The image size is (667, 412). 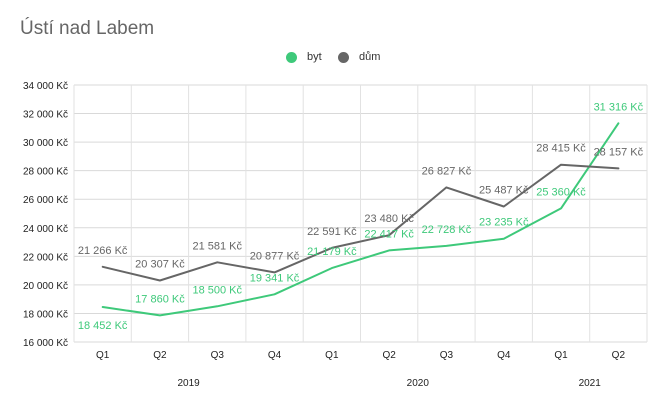 I want to click on data-label: 25 487 Kč, so click(x=504, y=191).